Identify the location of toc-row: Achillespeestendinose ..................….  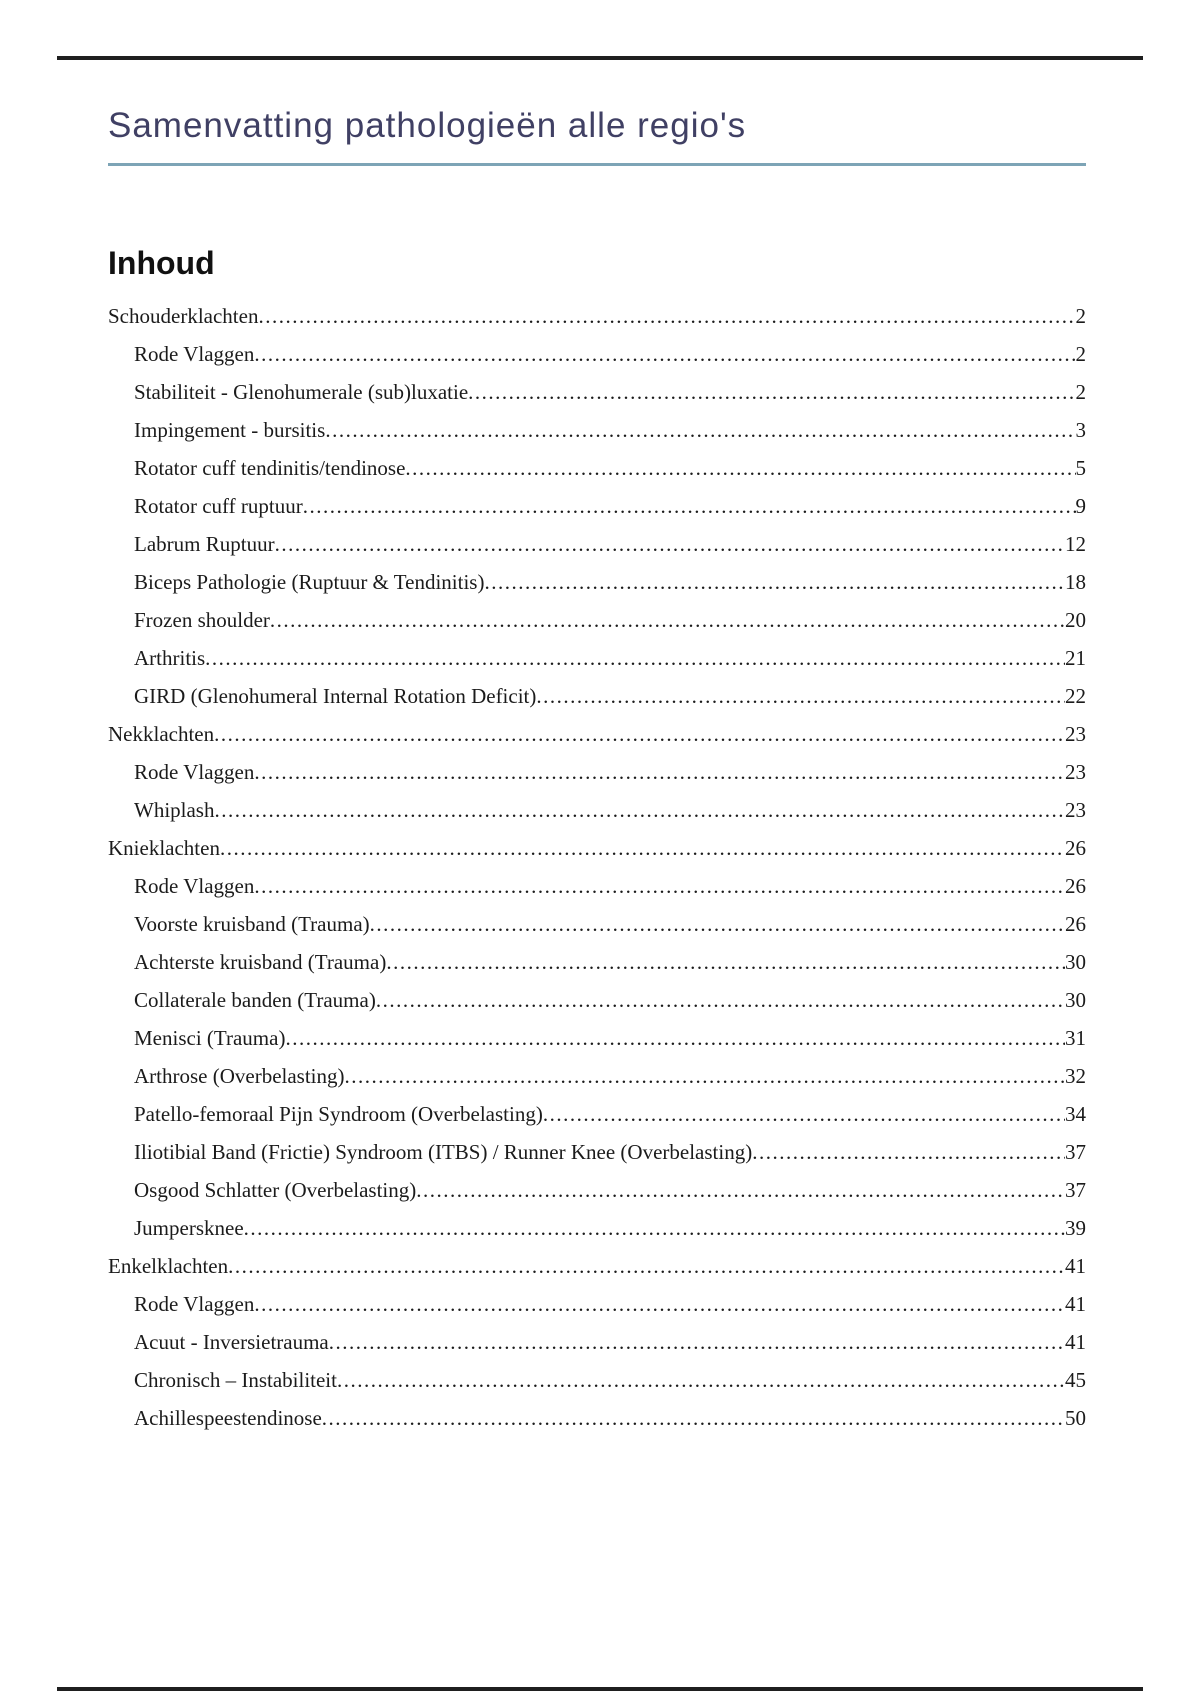
(597, 1418).